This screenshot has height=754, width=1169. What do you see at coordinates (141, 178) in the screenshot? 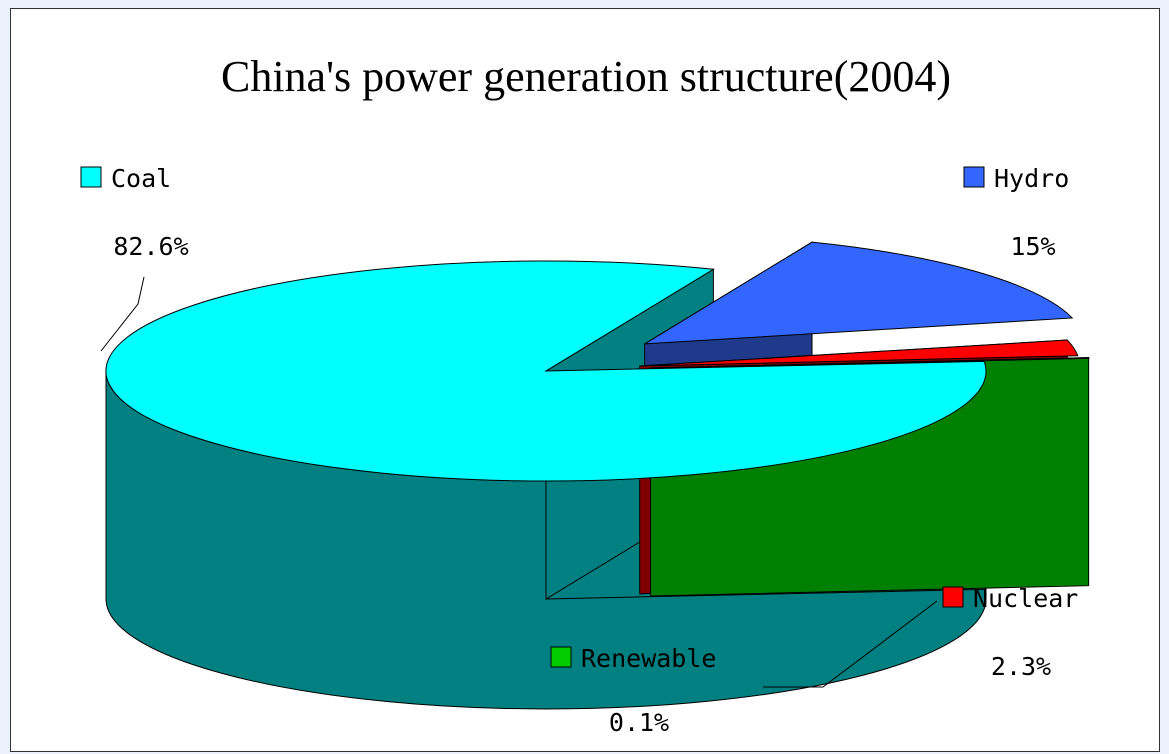
I see `slice-label-coal: Coal` at bounding box center [141, 178].